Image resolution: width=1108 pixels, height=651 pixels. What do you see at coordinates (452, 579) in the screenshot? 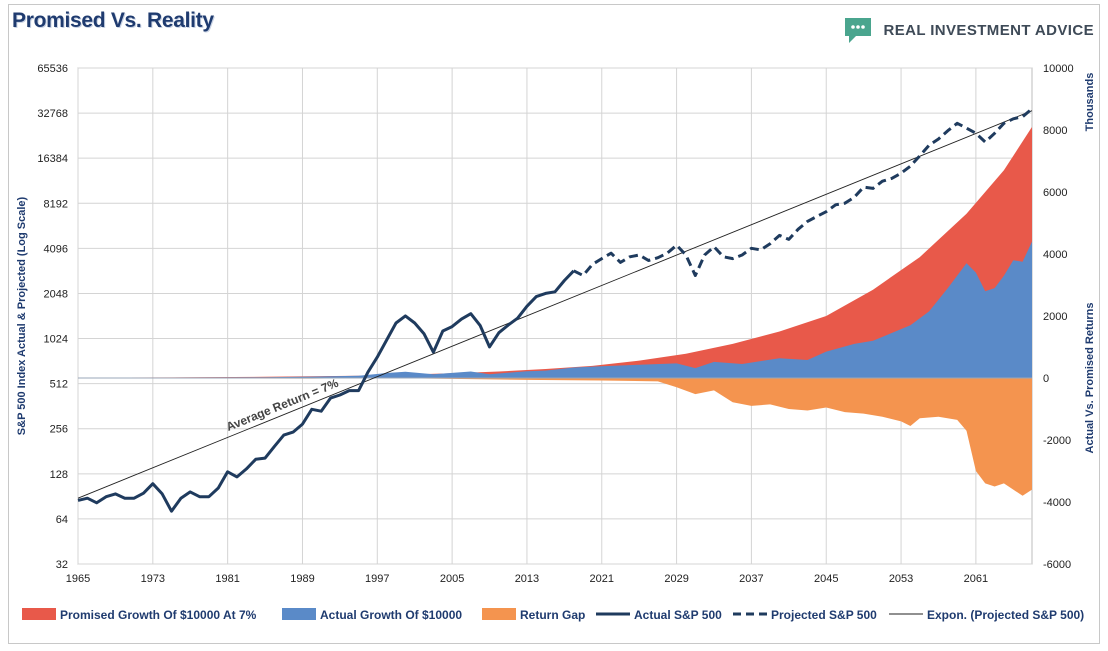
I see `x-tick-label: 2005` at bounding box center [452, 579].